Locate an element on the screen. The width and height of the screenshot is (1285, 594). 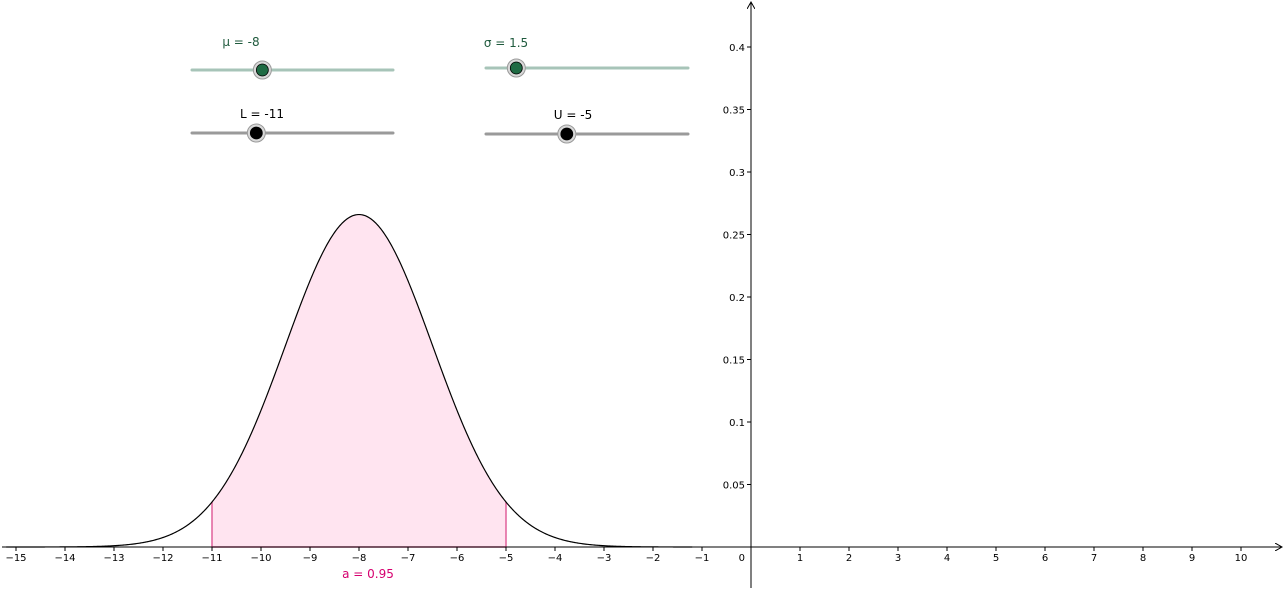
x-tick-label: −3 is located at coordinates (604, 558).